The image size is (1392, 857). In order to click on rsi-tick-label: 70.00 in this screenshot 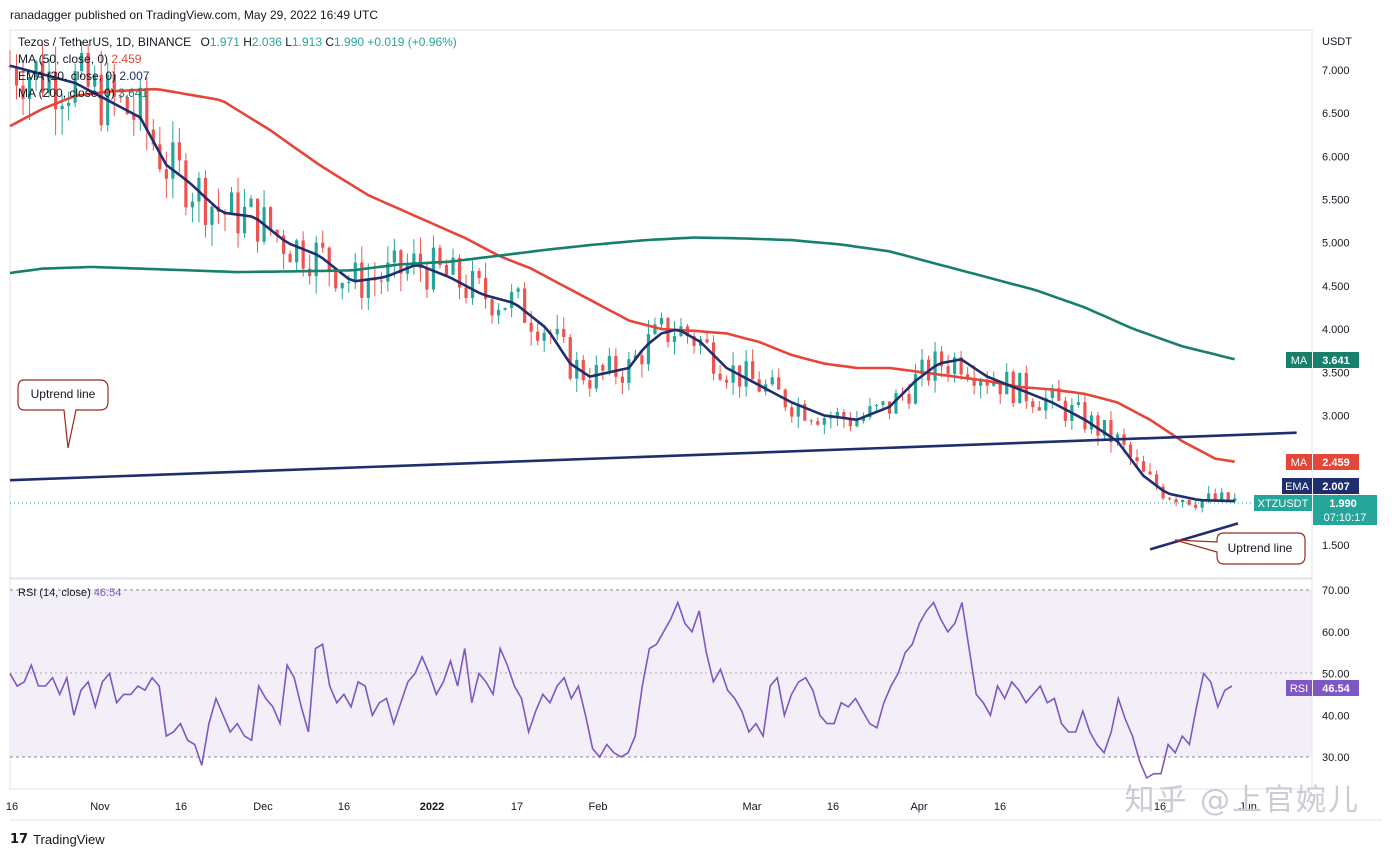, I will do `click(1336, 591)`.